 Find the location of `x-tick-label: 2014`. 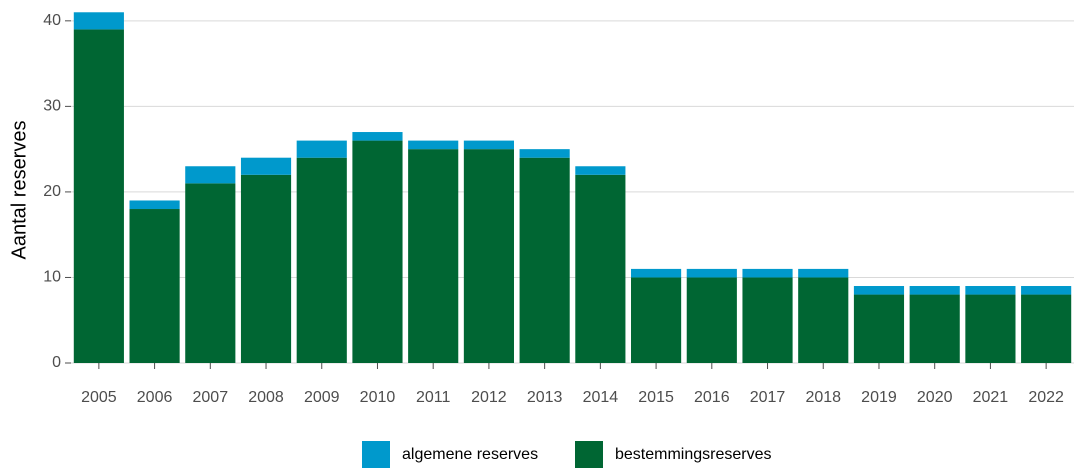

x-tick-label: 2014 is located at coordinates (601, 397).